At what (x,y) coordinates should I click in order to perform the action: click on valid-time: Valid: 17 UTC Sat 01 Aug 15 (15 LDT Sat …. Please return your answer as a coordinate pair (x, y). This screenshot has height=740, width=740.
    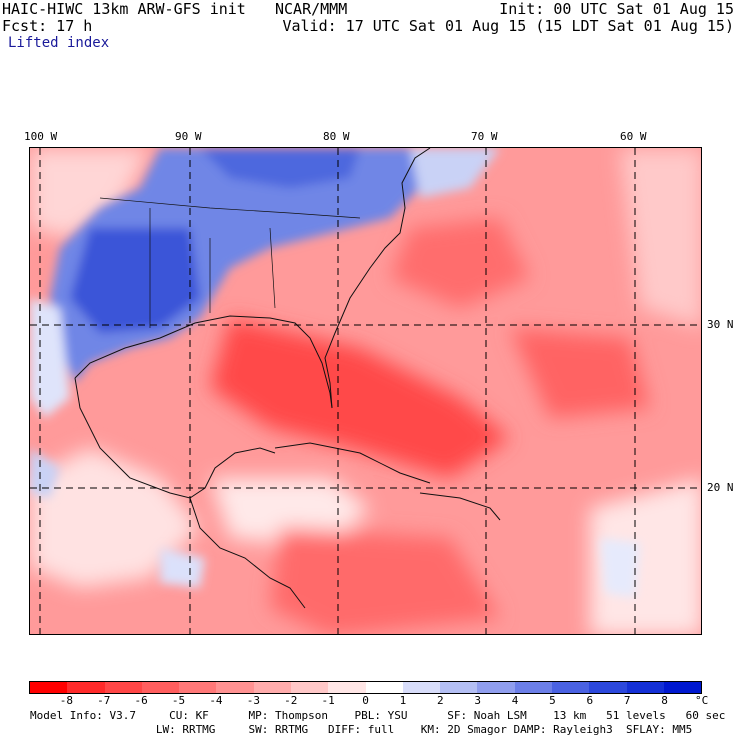
    Looking at the image, I should click on (508, 26).